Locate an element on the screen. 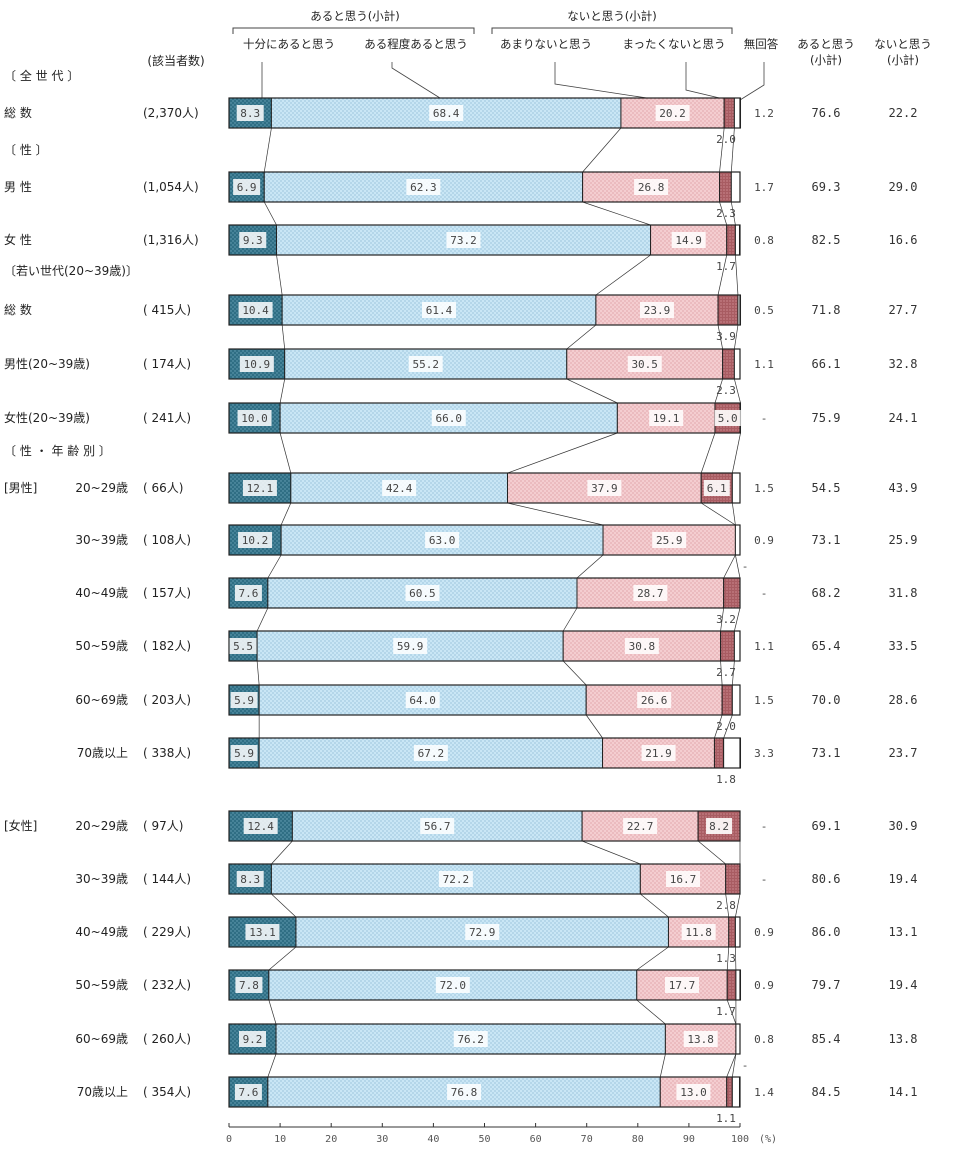 This screenshot has height=1155, width=953. x-tick-label: 80 is located at coordinates (638, 1139).